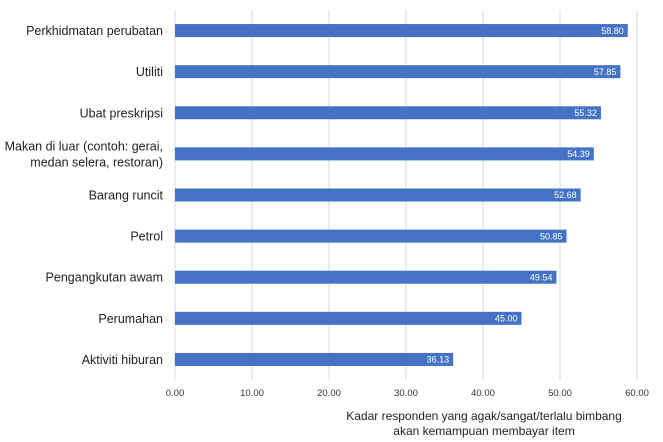  I want to click on x-tick-label: 60.00, so click(637, 393).